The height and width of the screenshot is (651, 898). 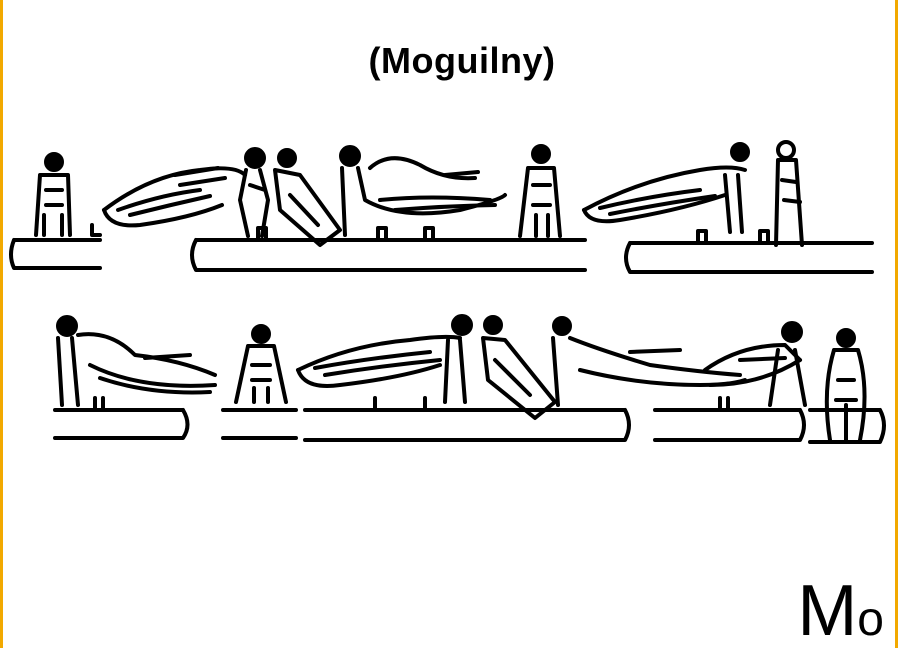 I want to click on figure-r1-6-support, so click(x=540, y=191).